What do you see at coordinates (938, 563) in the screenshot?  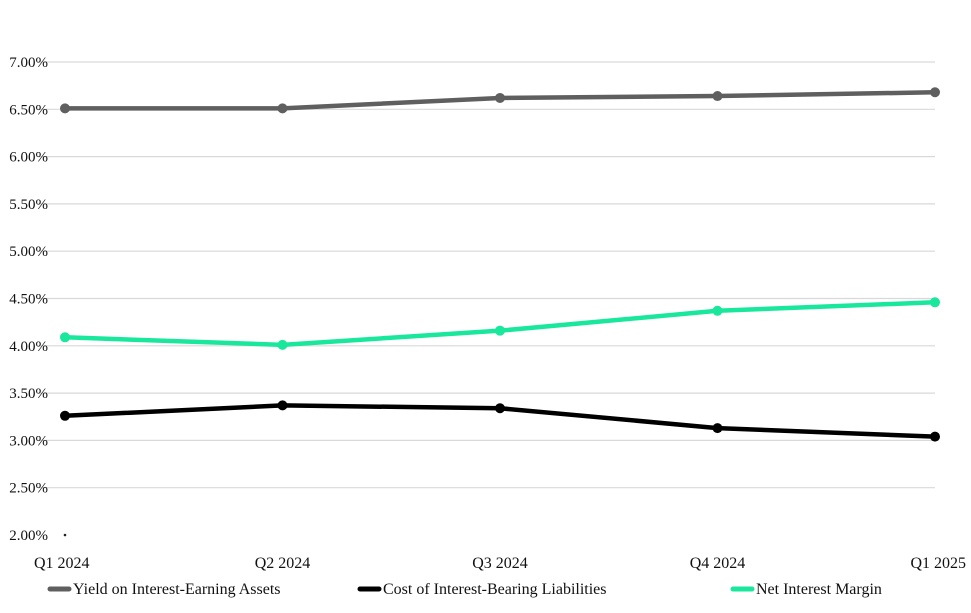 I see `x-tick-label: Q1 2025` at bounding box center [938, 563].